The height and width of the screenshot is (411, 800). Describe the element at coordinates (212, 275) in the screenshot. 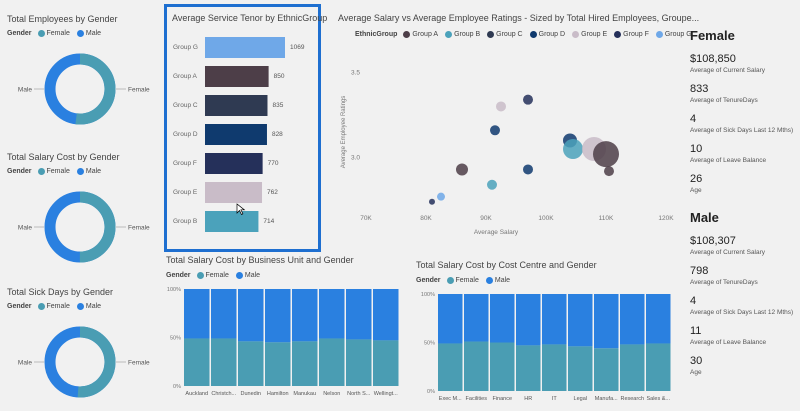

I see `bu-legend-item: Female` at that location.